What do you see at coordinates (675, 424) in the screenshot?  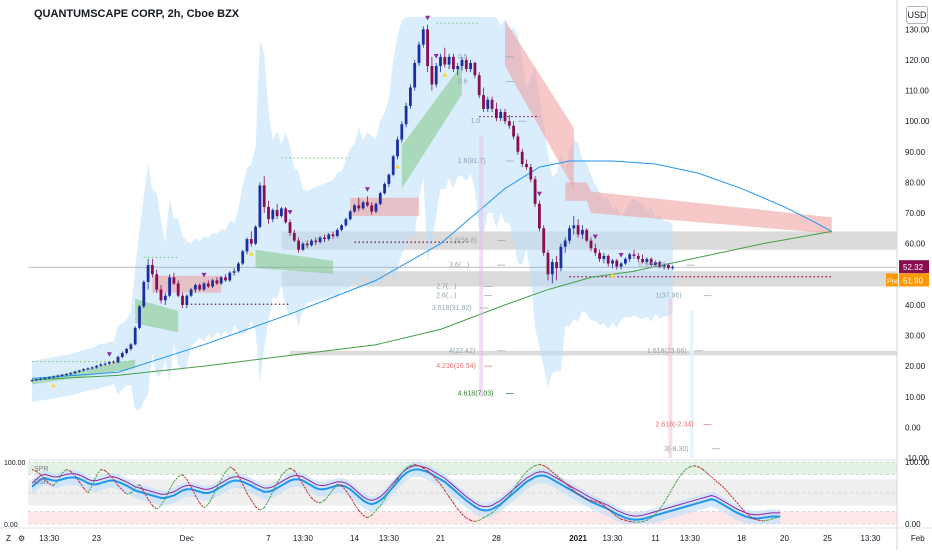 I see `fib-label: 2.618(-2.34)` at bounding box center [675, 424].